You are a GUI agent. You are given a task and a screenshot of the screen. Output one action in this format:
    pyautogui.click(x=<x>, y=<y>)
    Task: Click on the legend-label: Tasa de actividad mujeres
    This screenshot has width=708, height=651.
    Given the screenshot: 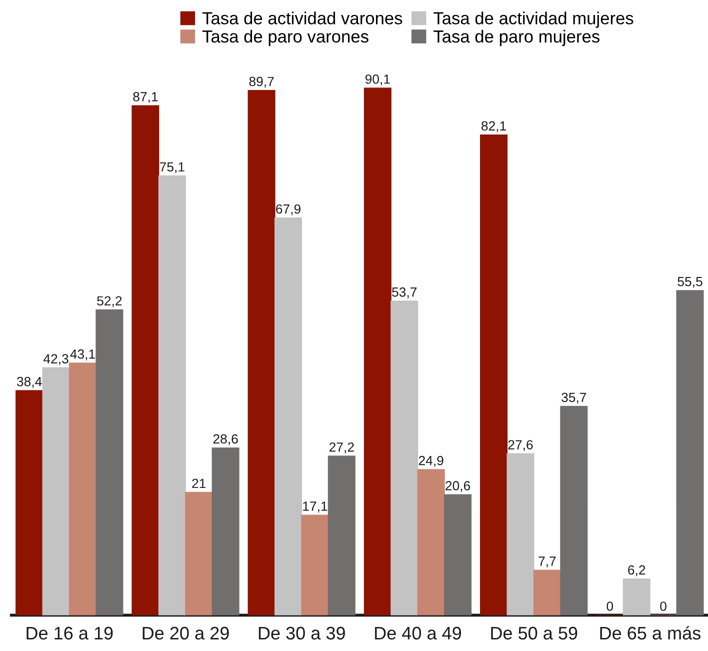 What is the action you would take?
    pyautogui.click(x=534, y=20)
    